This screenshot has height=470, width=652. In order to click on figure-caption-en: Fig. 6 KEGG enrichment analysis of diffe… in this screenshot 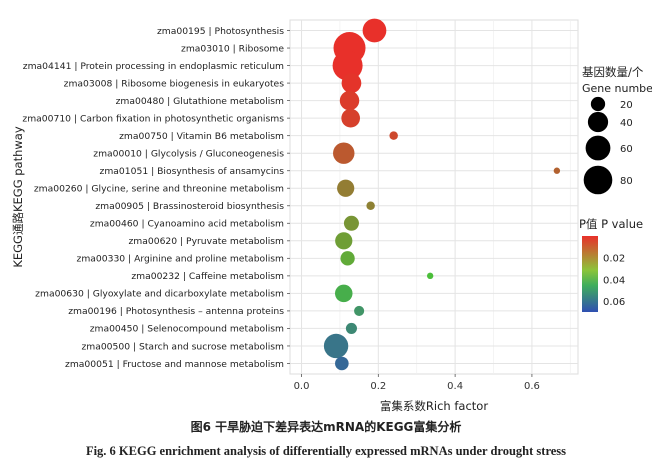, I will do `click(326, 451)`.